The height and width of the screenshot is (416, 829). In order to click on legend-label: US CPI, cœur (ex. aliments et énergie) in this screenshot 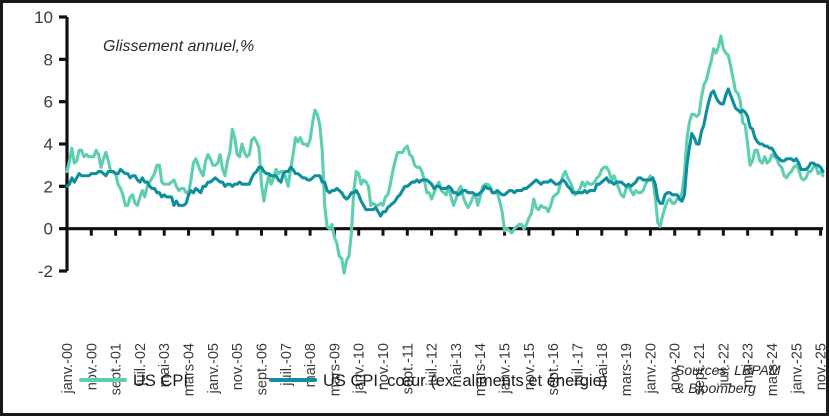, I will do `click(465, 381)`.